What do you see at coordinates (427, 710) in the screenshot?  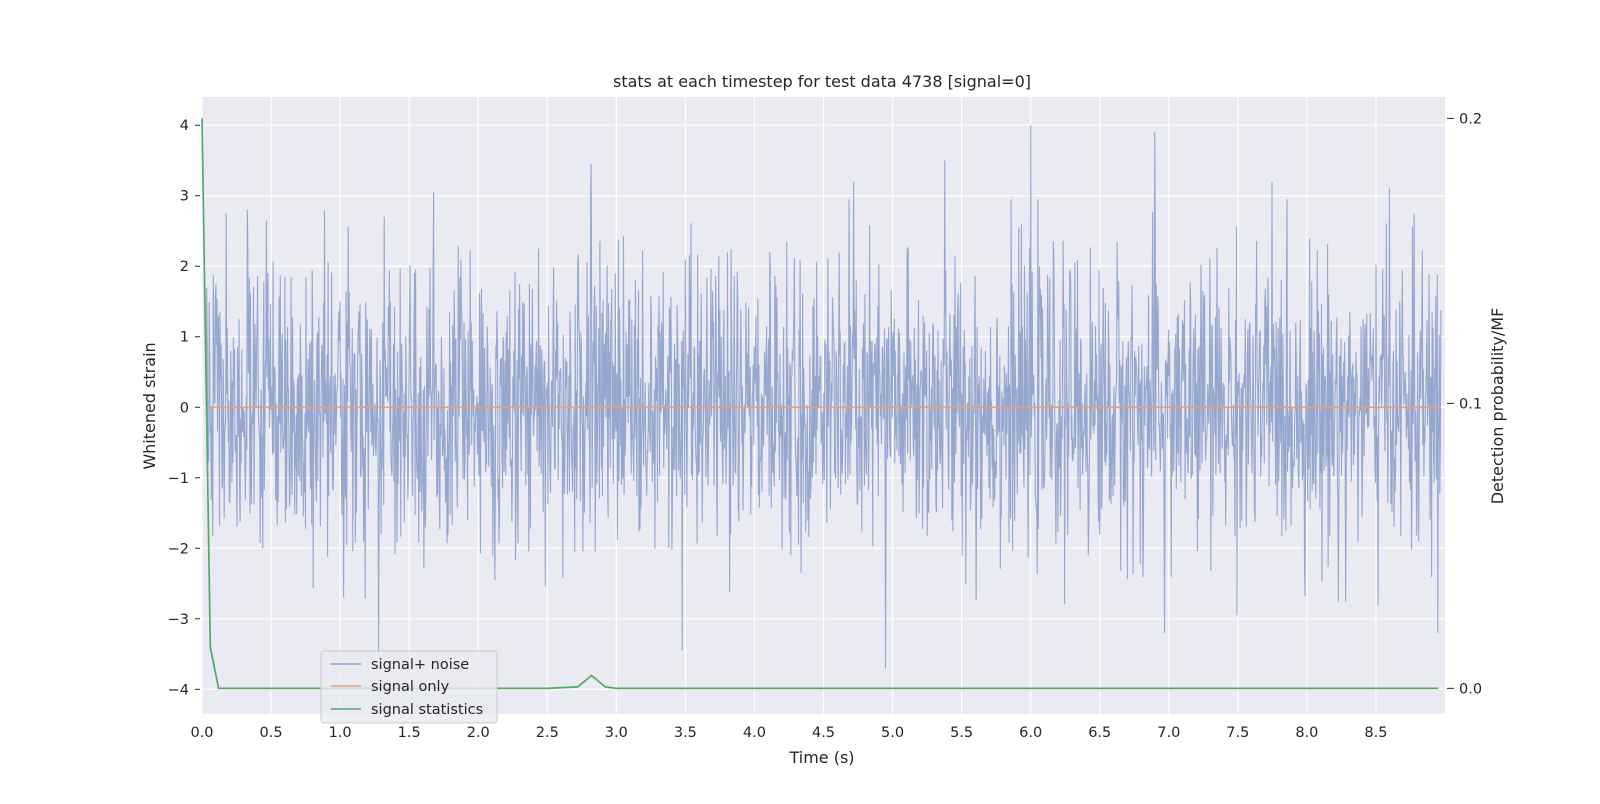 I see `legend-label-signal-statistics: signal statistics` at bounding box center [427, 710].